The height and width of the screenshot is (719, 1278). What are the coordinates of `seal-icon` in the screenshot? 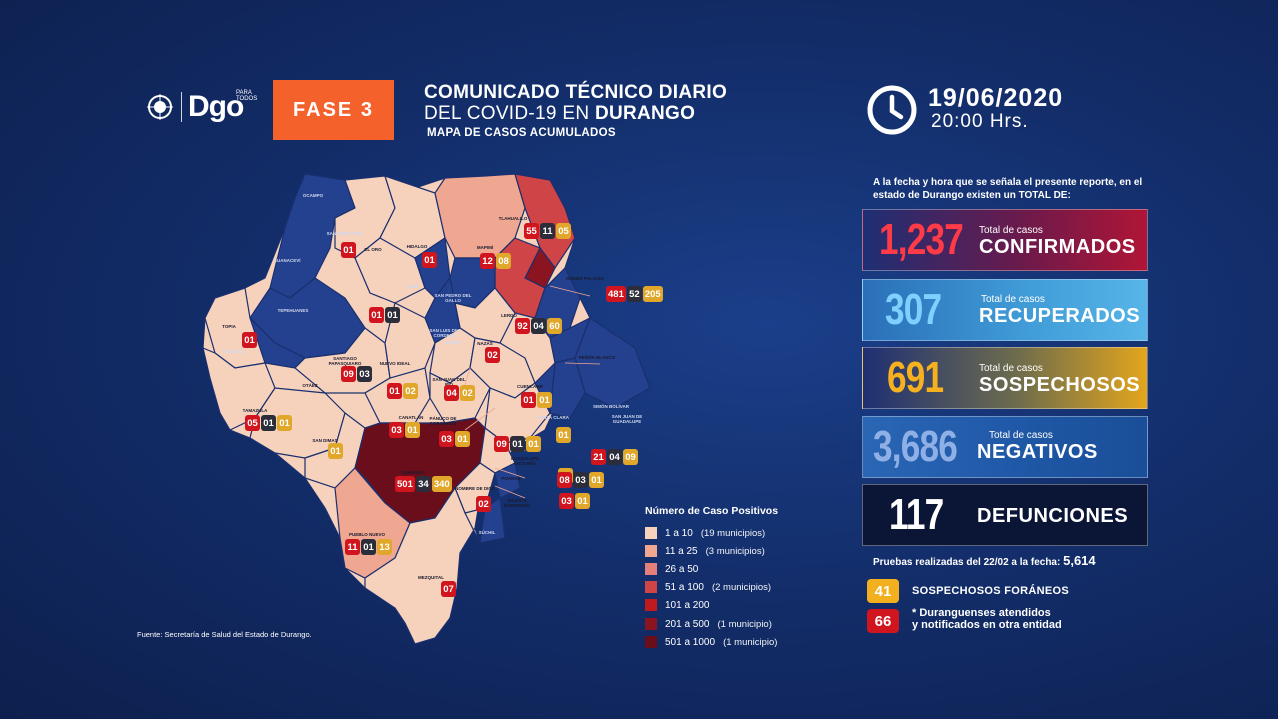 It's located at (160, 107).